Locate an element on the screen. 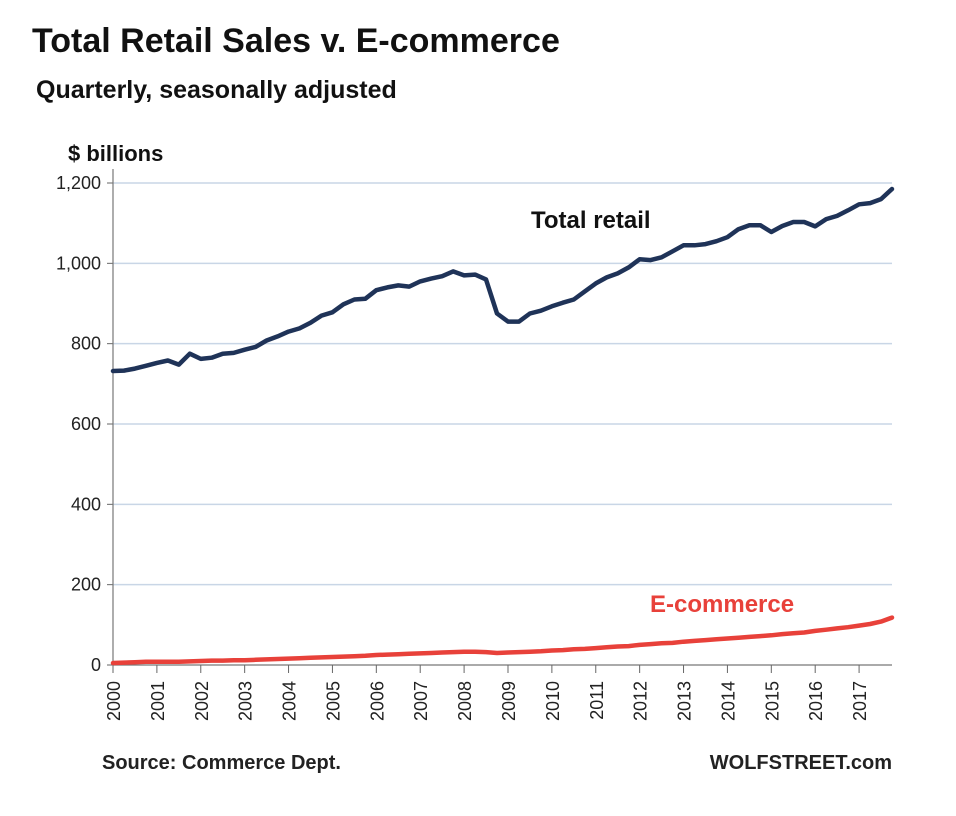 This screenshot has height=816, width=956. source-note: Source: Commerce Dept. is located at coordinates (221, 763).